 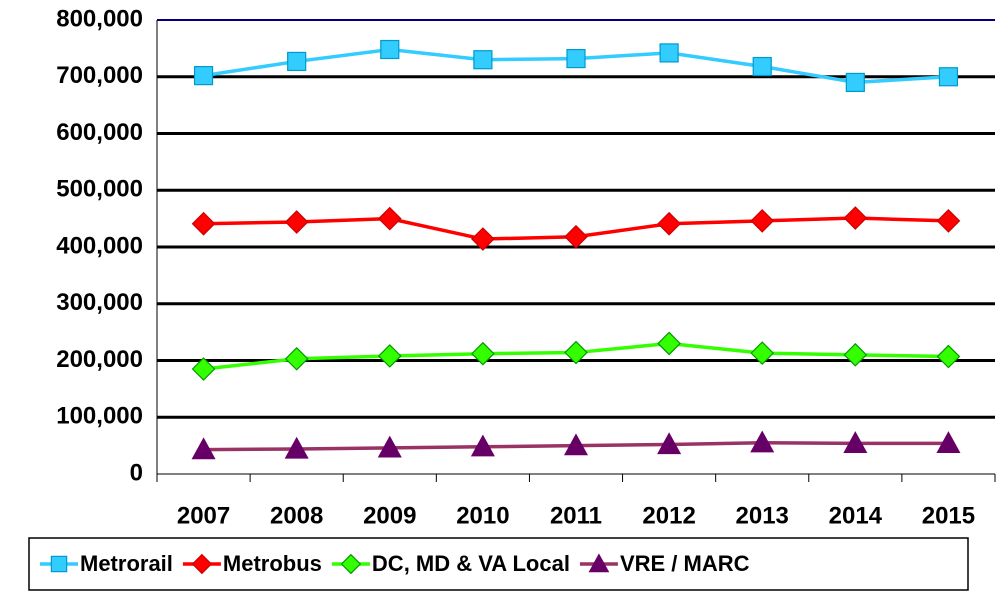 I want to click on y-tick-label: 0, so click(x=136, y=472).